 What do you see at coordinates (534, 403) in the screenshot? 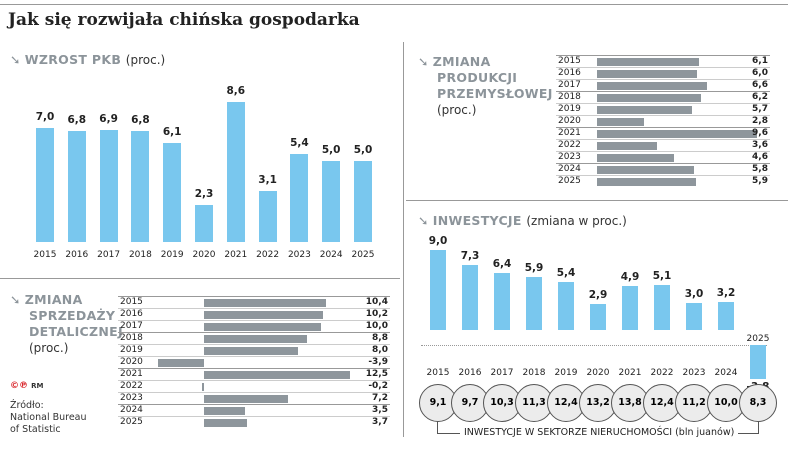
I see `real-estate-circle: 11,3` at bounding box center [534, 403].